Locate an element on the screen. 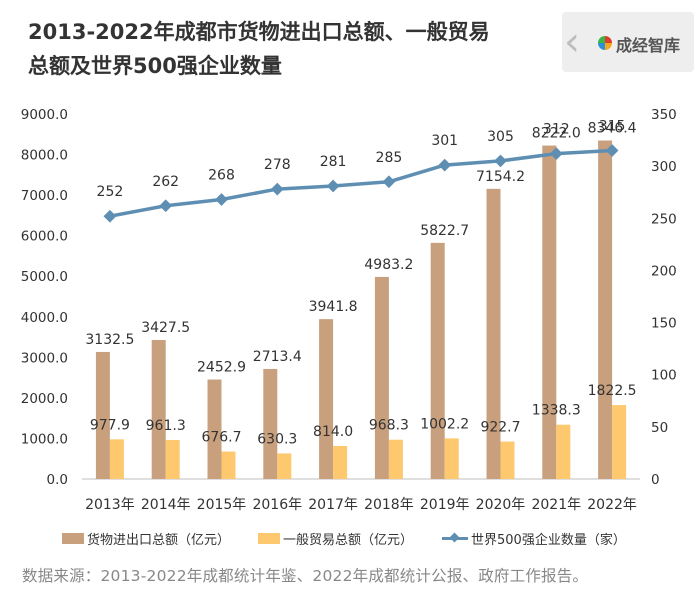 This screenshot has height=598, width=700. x-tick-label: 2014年 is located at coordinates (166, 505).